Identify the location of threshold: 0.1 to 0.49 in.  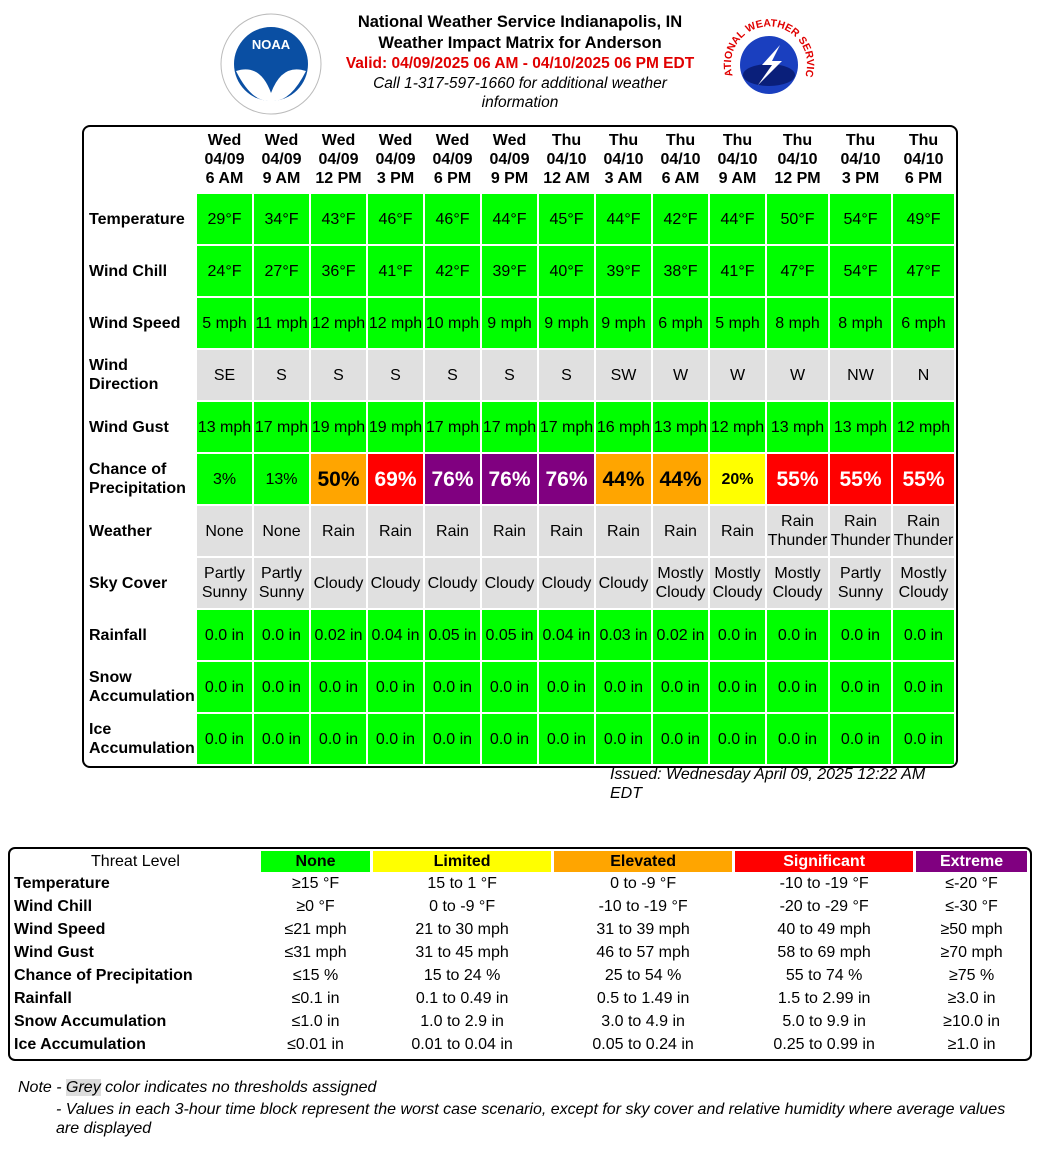
(462, 998).